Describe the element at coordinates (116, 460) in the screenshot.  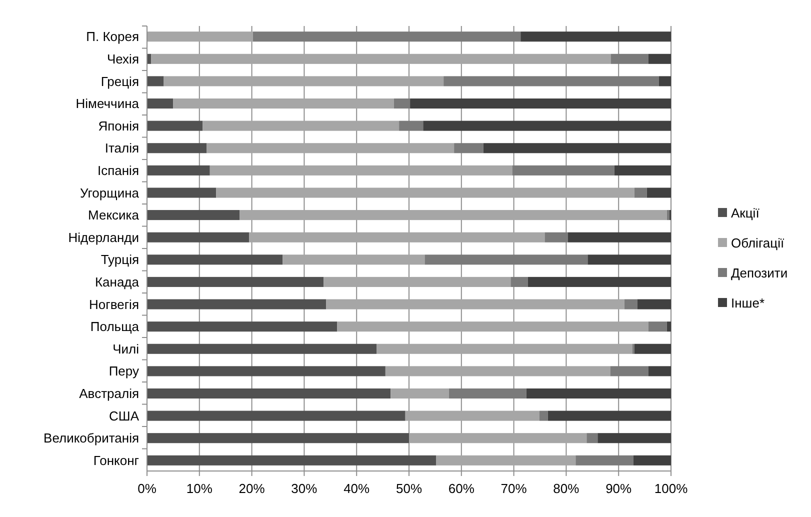
I see `y-tick-label: Гонконг` at that location.